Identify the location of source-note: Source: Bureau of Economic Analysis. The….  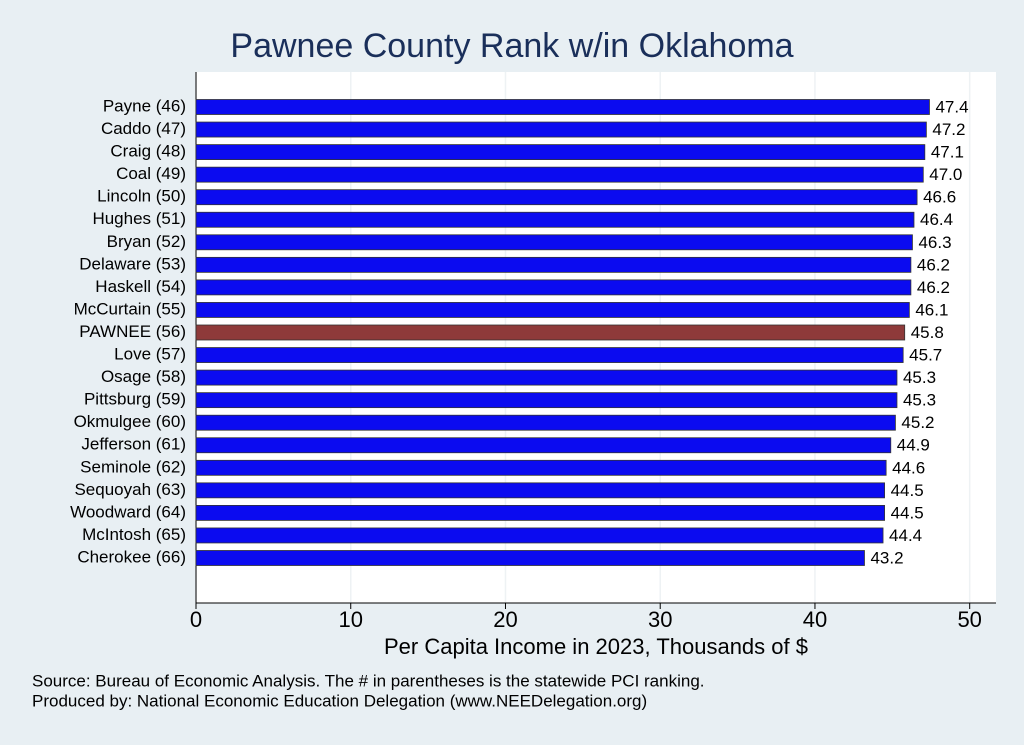
(368, 680).